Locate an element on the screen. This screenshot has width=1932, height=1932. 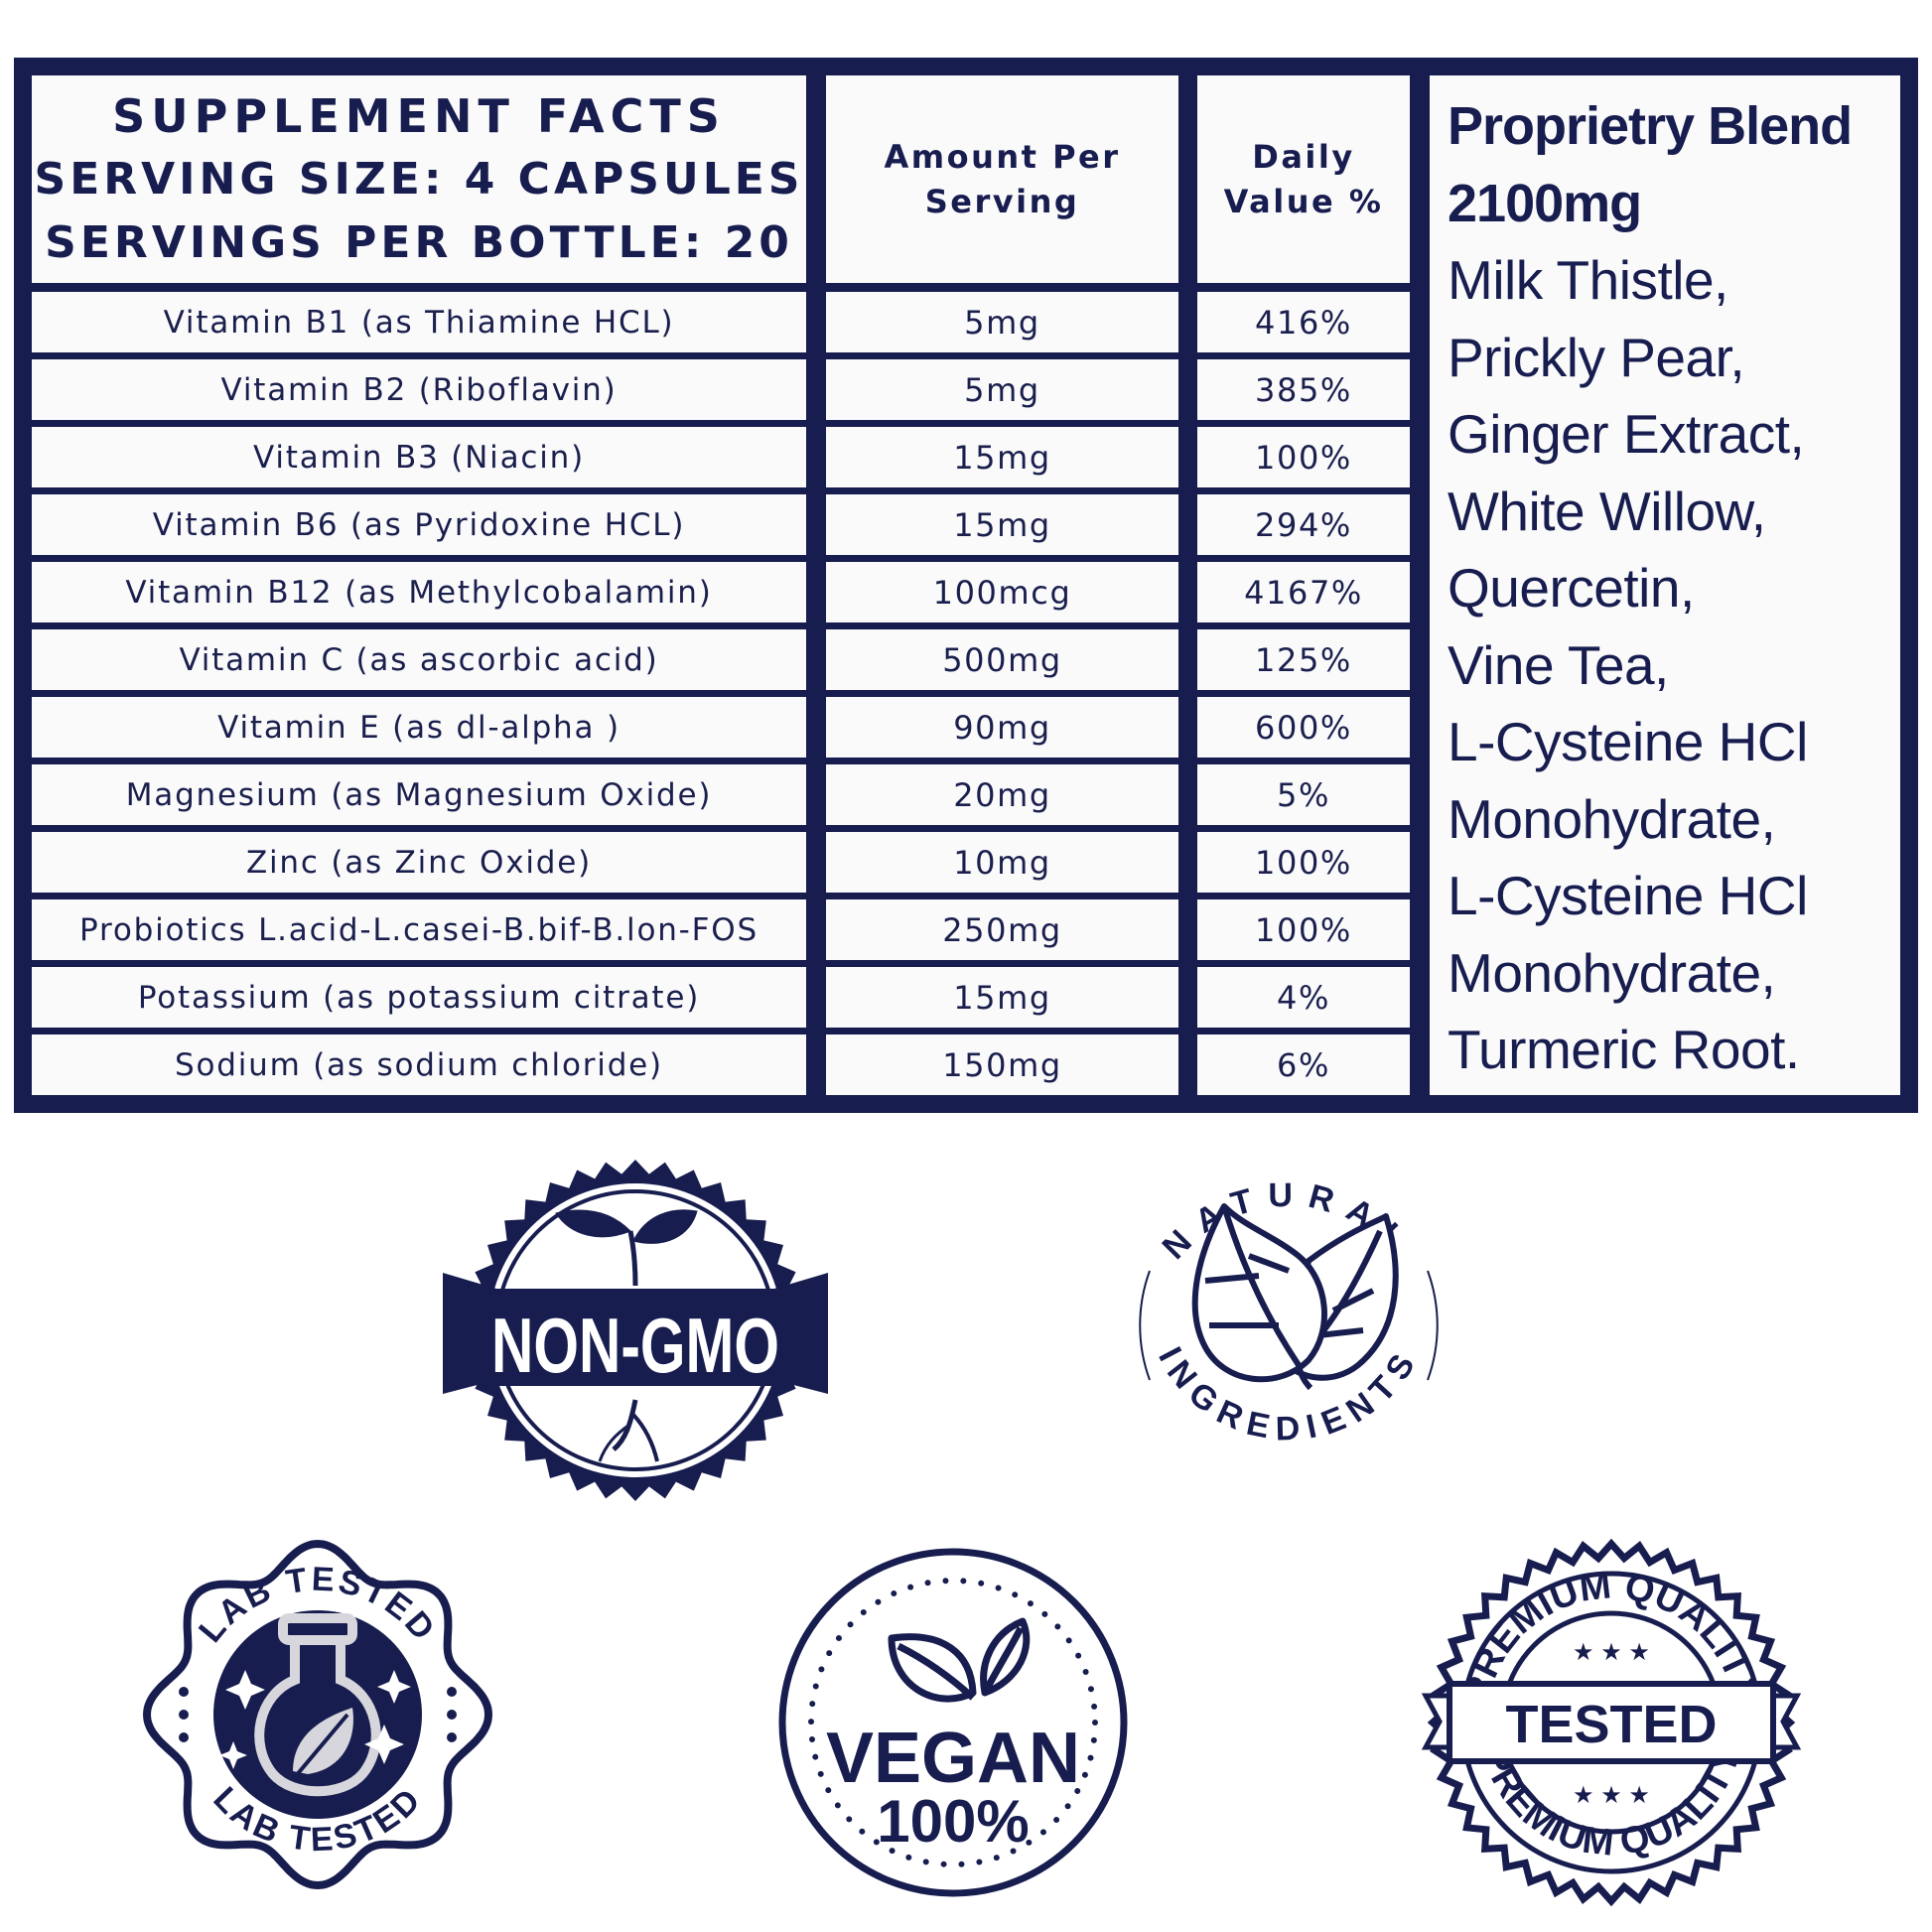
blend-title: Proprietry Blend is located at coordinates (1650, 126).